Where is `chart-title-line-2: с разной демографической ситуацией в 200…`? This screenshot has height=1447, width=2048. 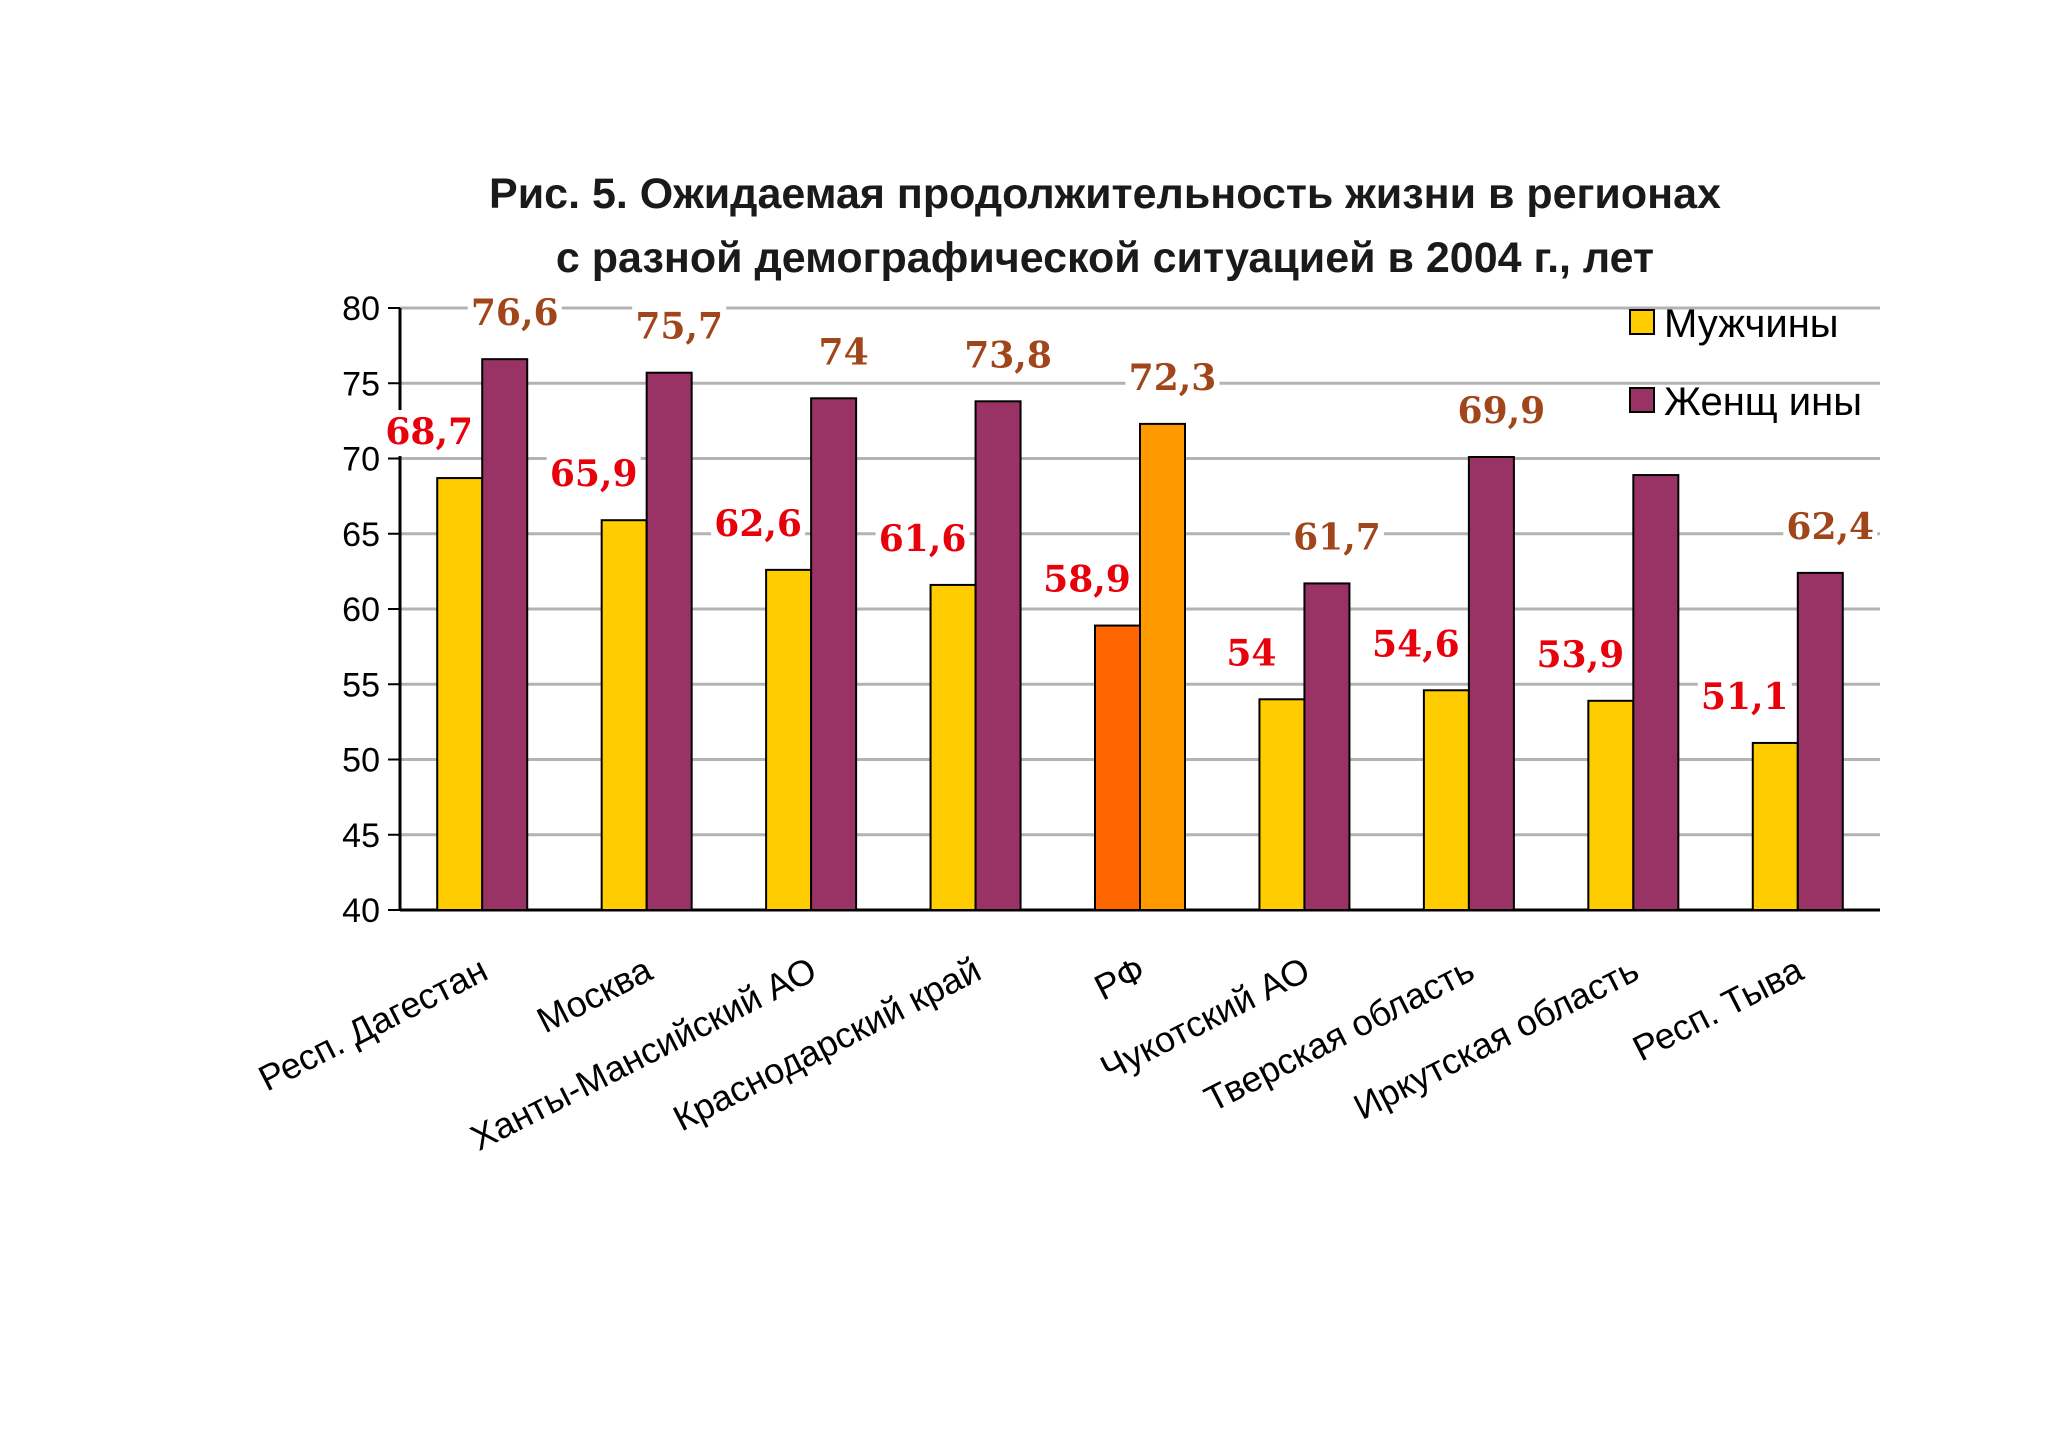 chart-title-line-2: с разной демографической ситуацией в 200… is located at coordinates (1105, 258).